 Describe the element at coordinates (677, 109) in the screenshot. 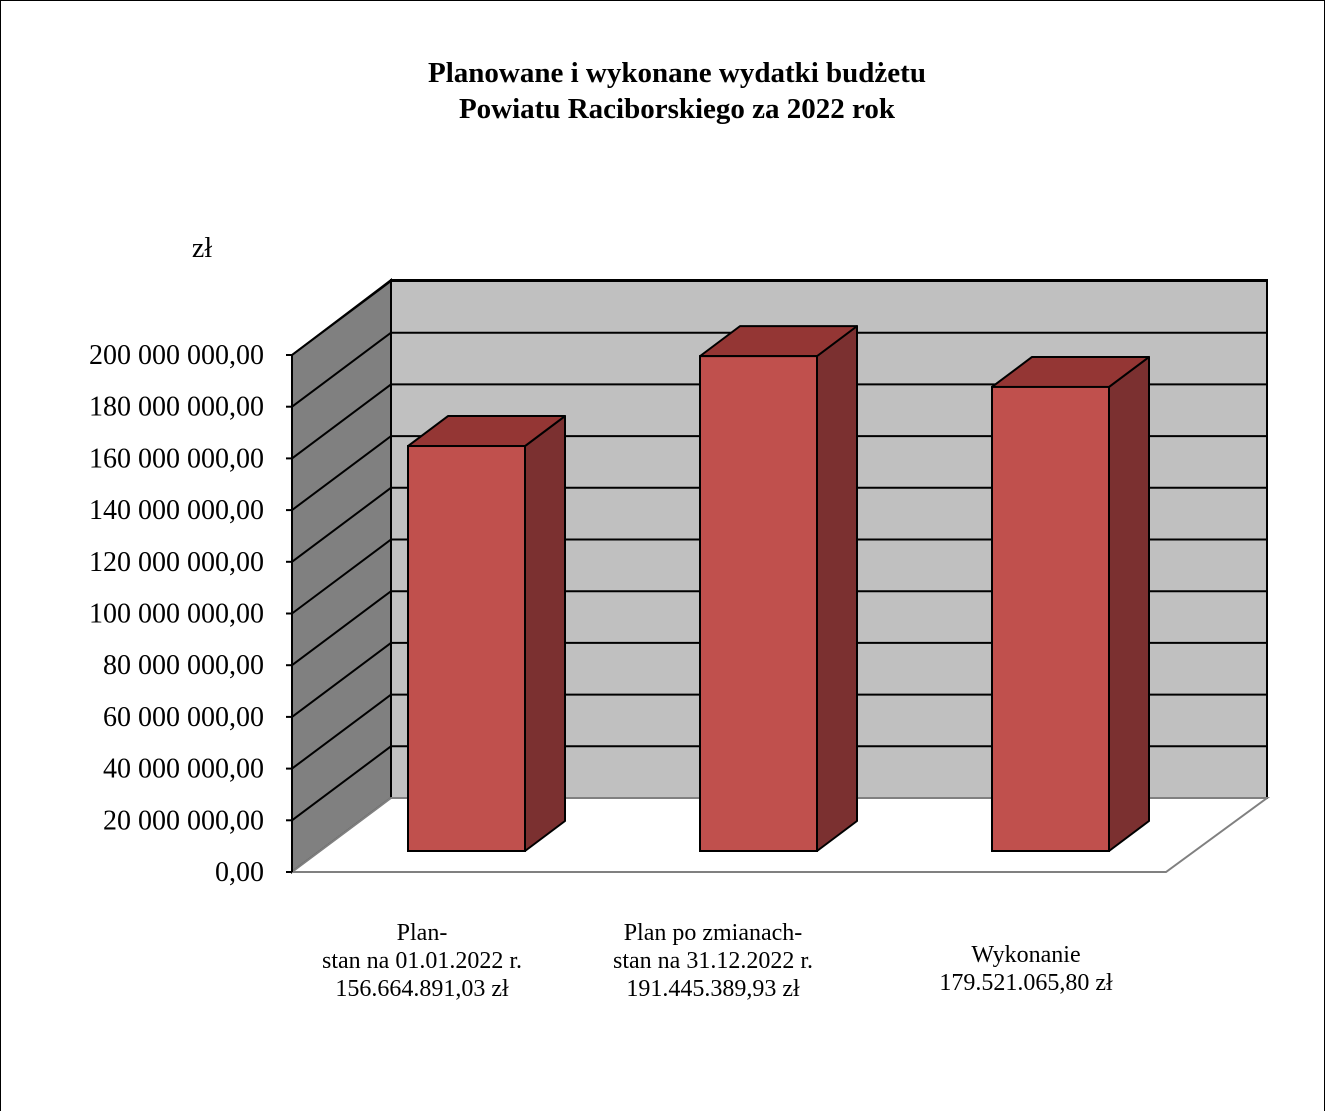

I see `chart-title-line-2: Powiatu Raciborskiego za 2022 rok` at that location.